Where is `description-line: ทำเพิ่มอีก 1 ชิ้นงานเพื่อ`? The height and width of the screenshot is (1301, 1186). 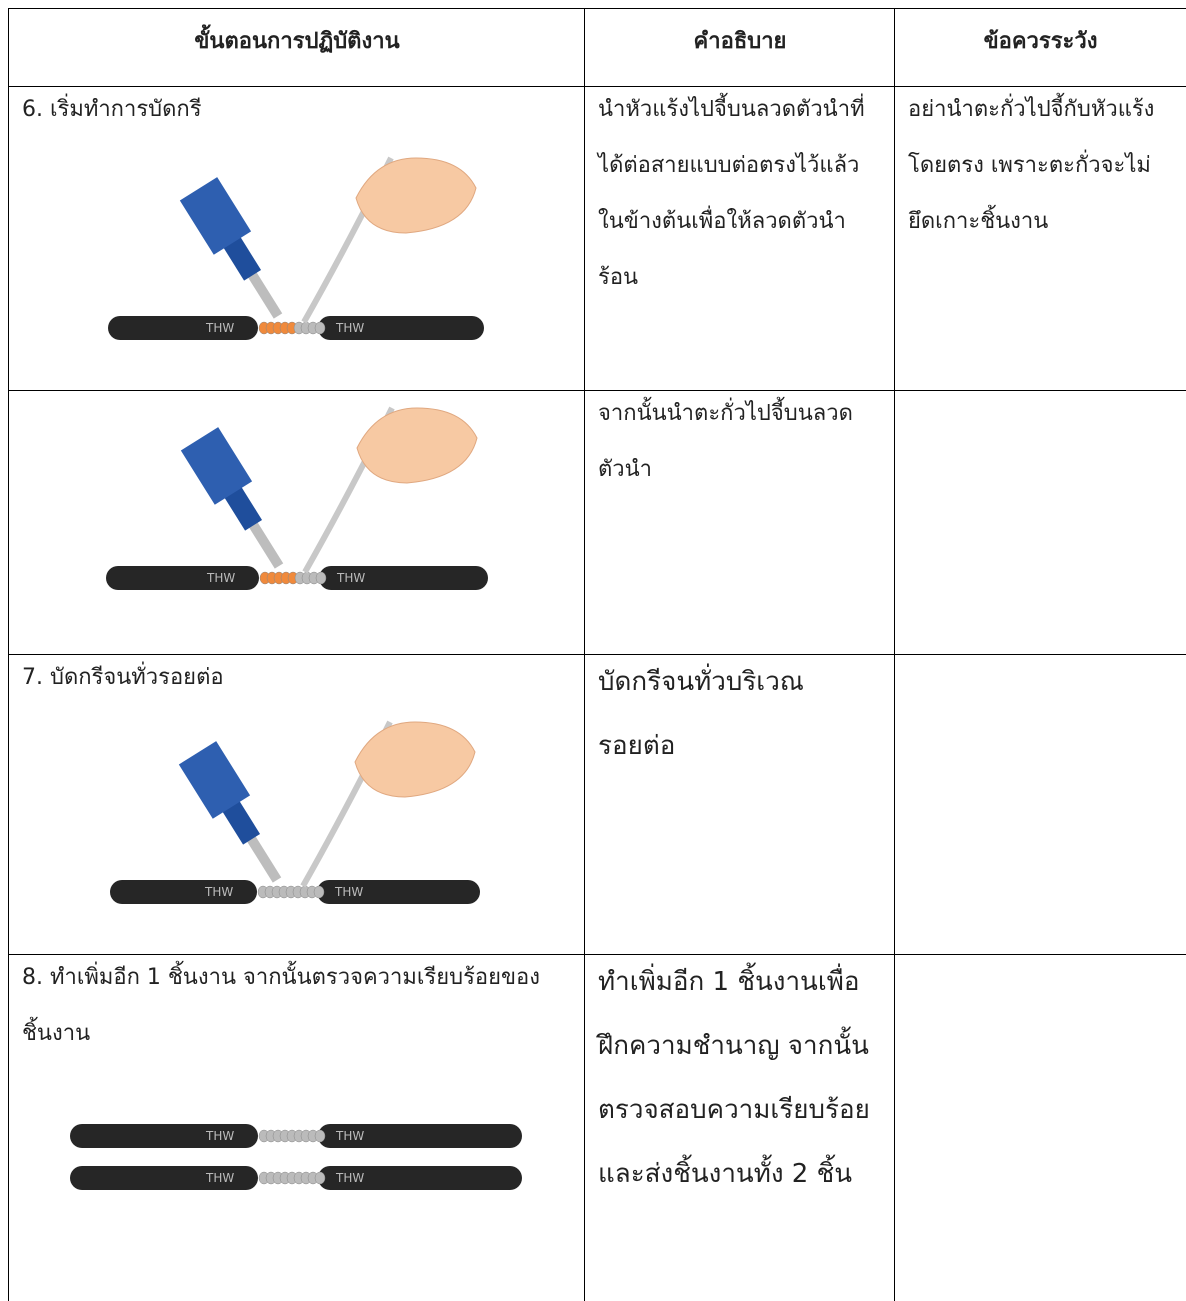
description-line: ทำเพิ่มอีก 1 ชิ้นงานเพื่อ is located at coordinates (729, 982).